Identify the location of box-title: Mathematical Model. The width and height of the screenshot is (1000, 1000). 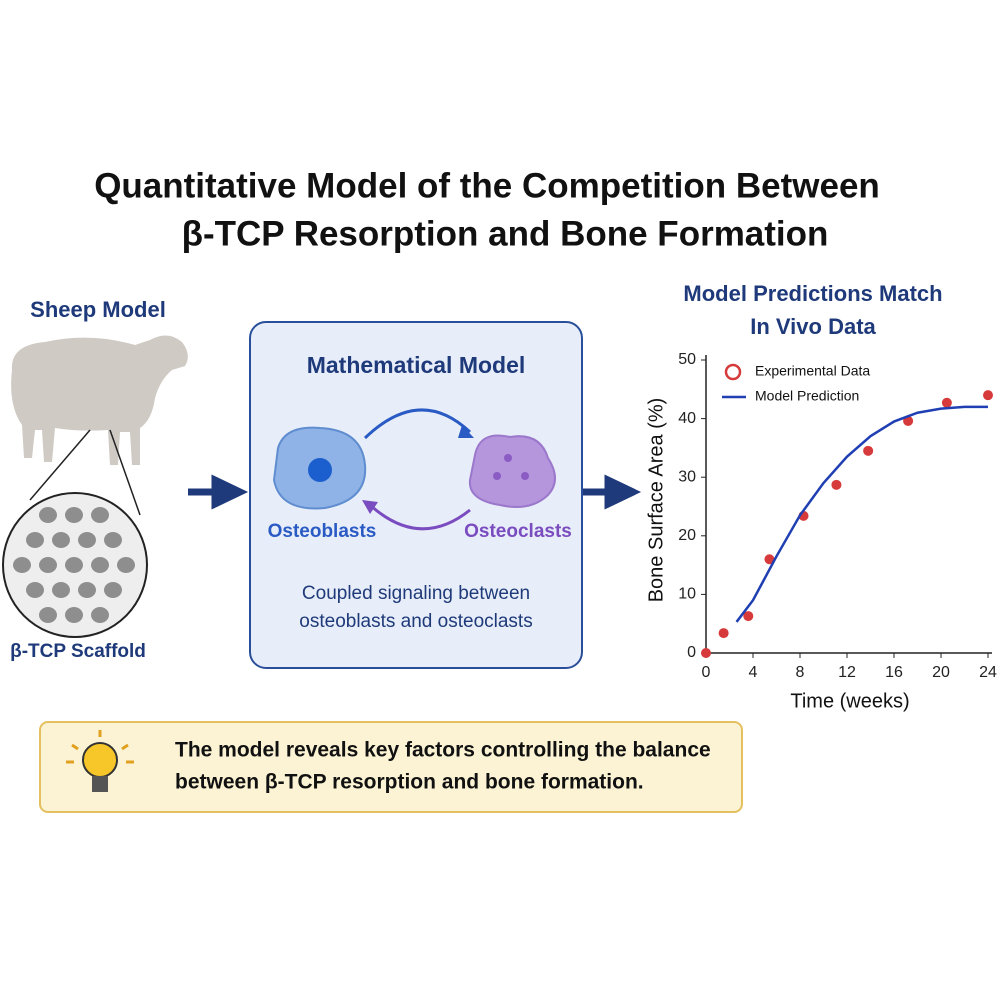
(416, 365).